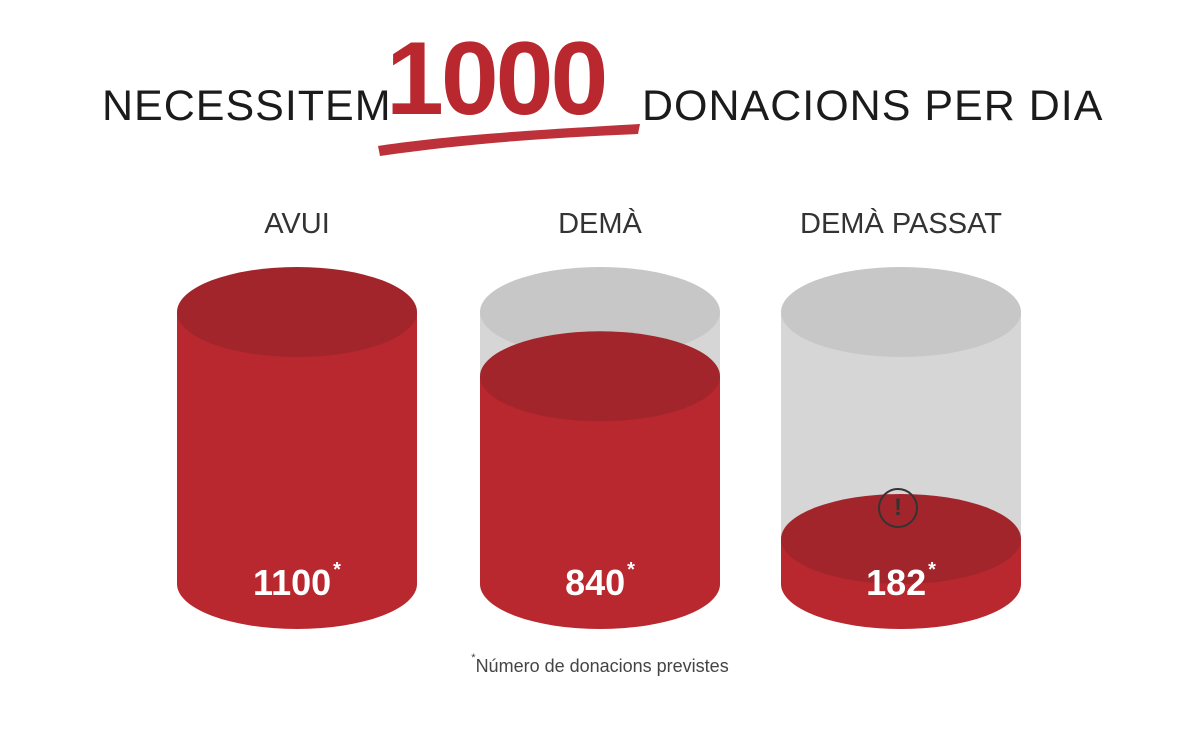 Image resolution: width=1200 pixels, height=738 pixels. Describe the element at coordinates (901, 312) in the screenshot. I see `cylinder-top-empty-dema-passat` at that location.